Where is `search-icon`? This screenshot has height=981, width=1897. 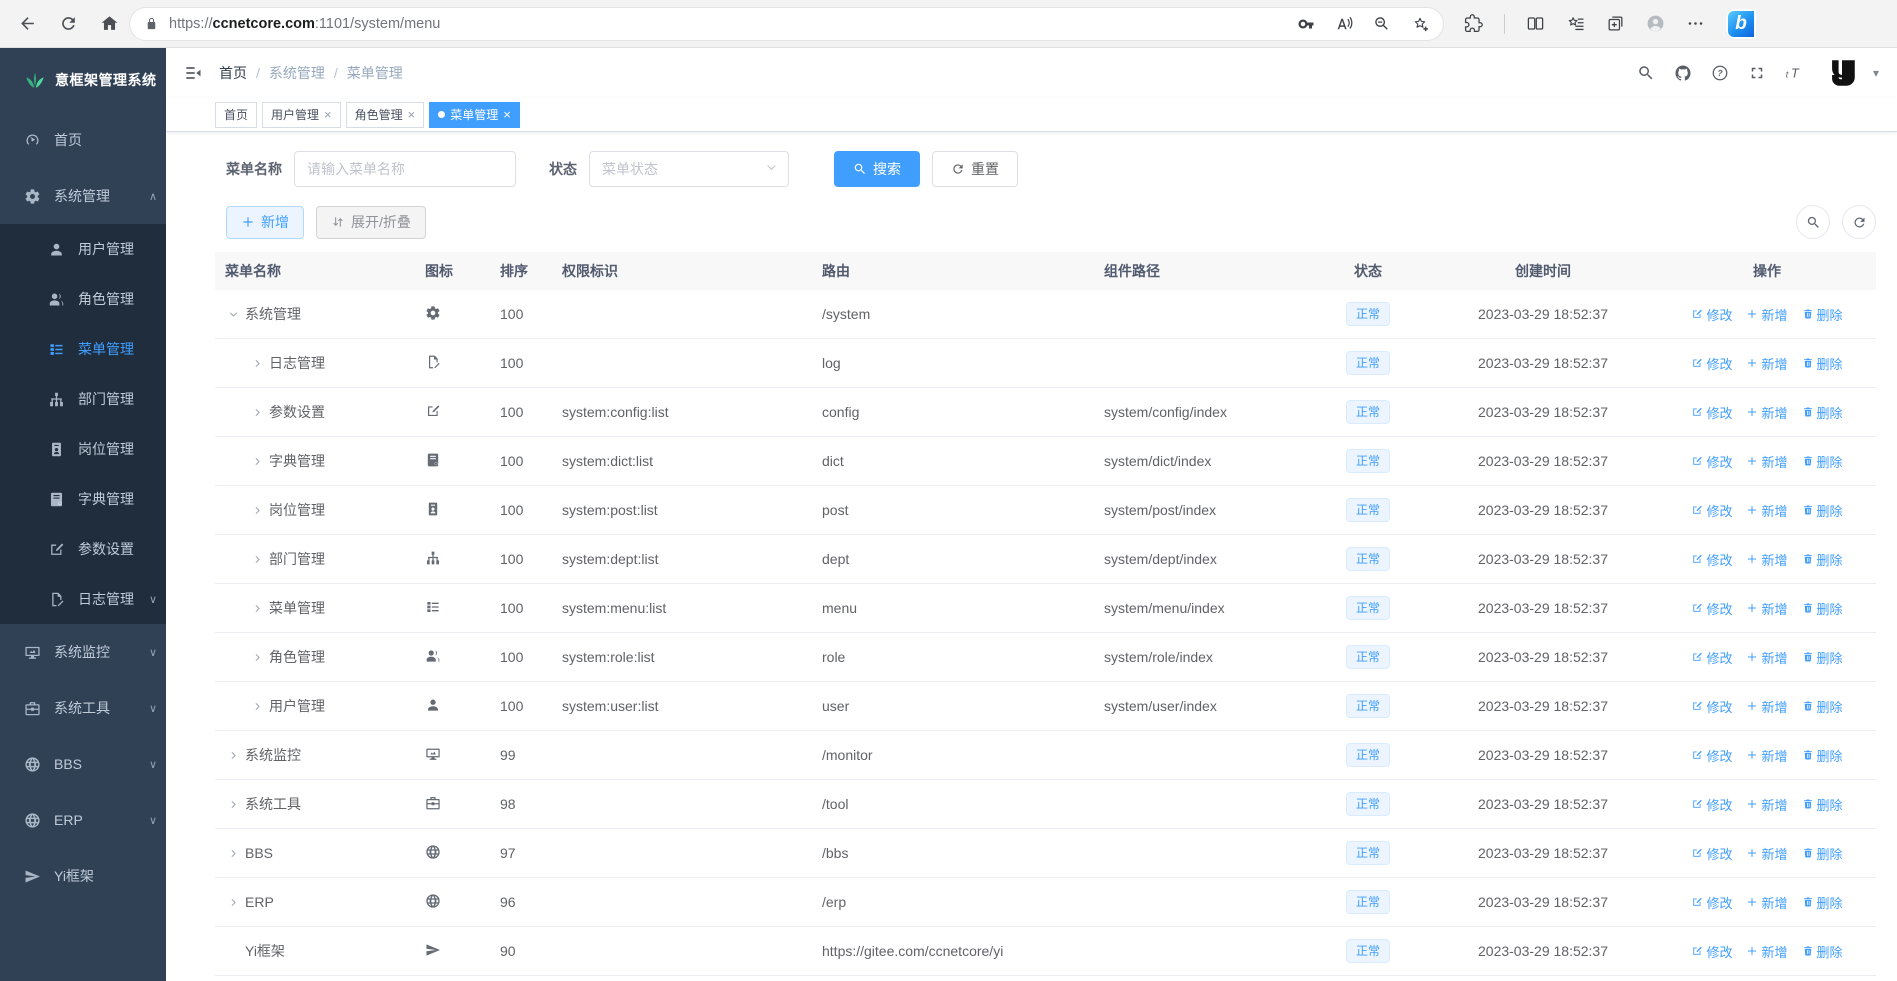
search-icon is located at coordinates (1646, 73).